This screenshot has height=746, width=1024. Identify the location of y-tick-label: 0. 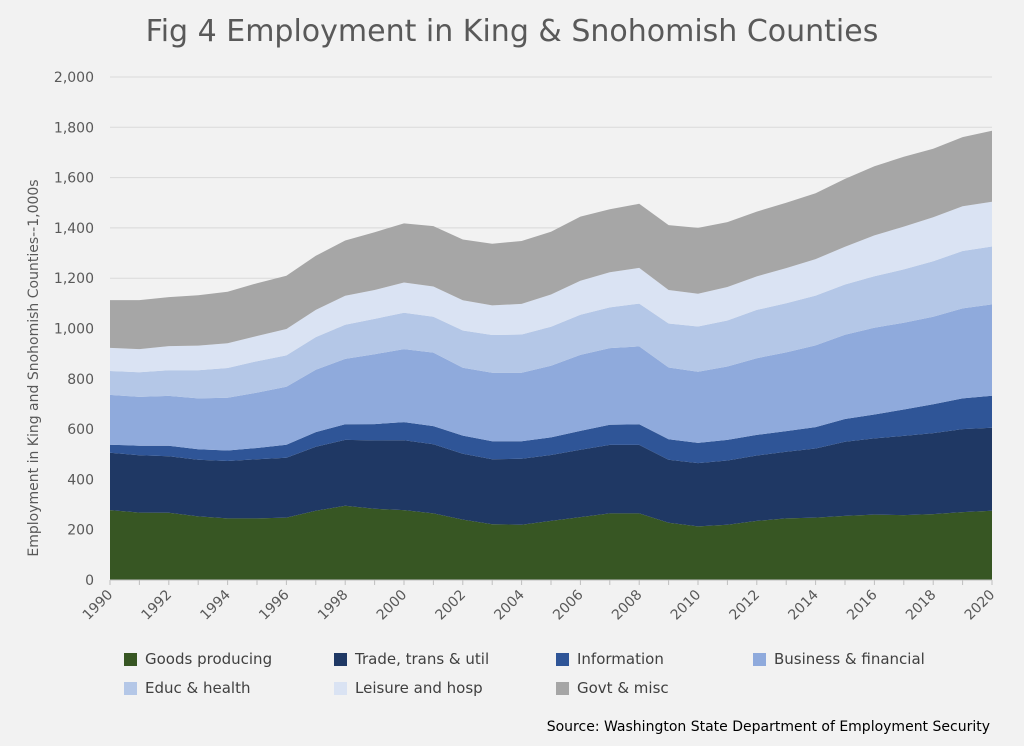
(89, 581).